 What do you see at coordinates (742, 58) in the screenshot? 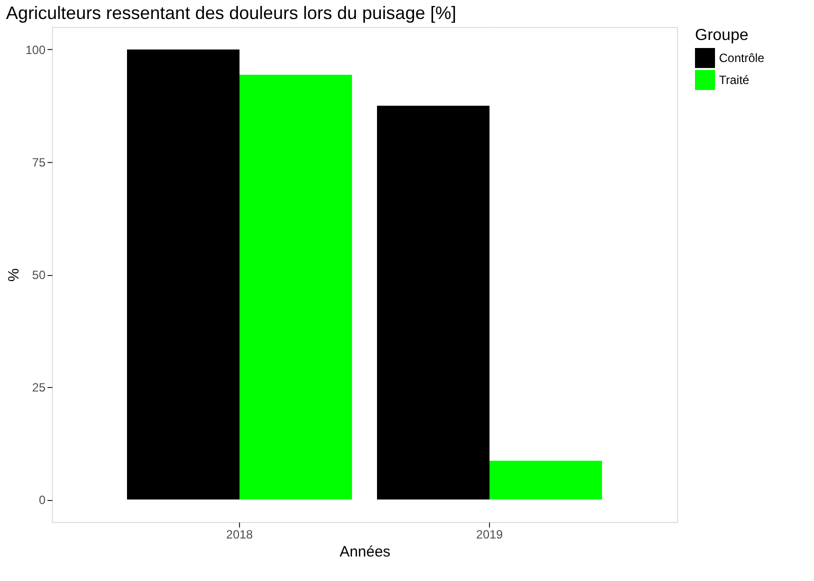
I see `legend-label: Contrôle` at bounding box center [742, 58].